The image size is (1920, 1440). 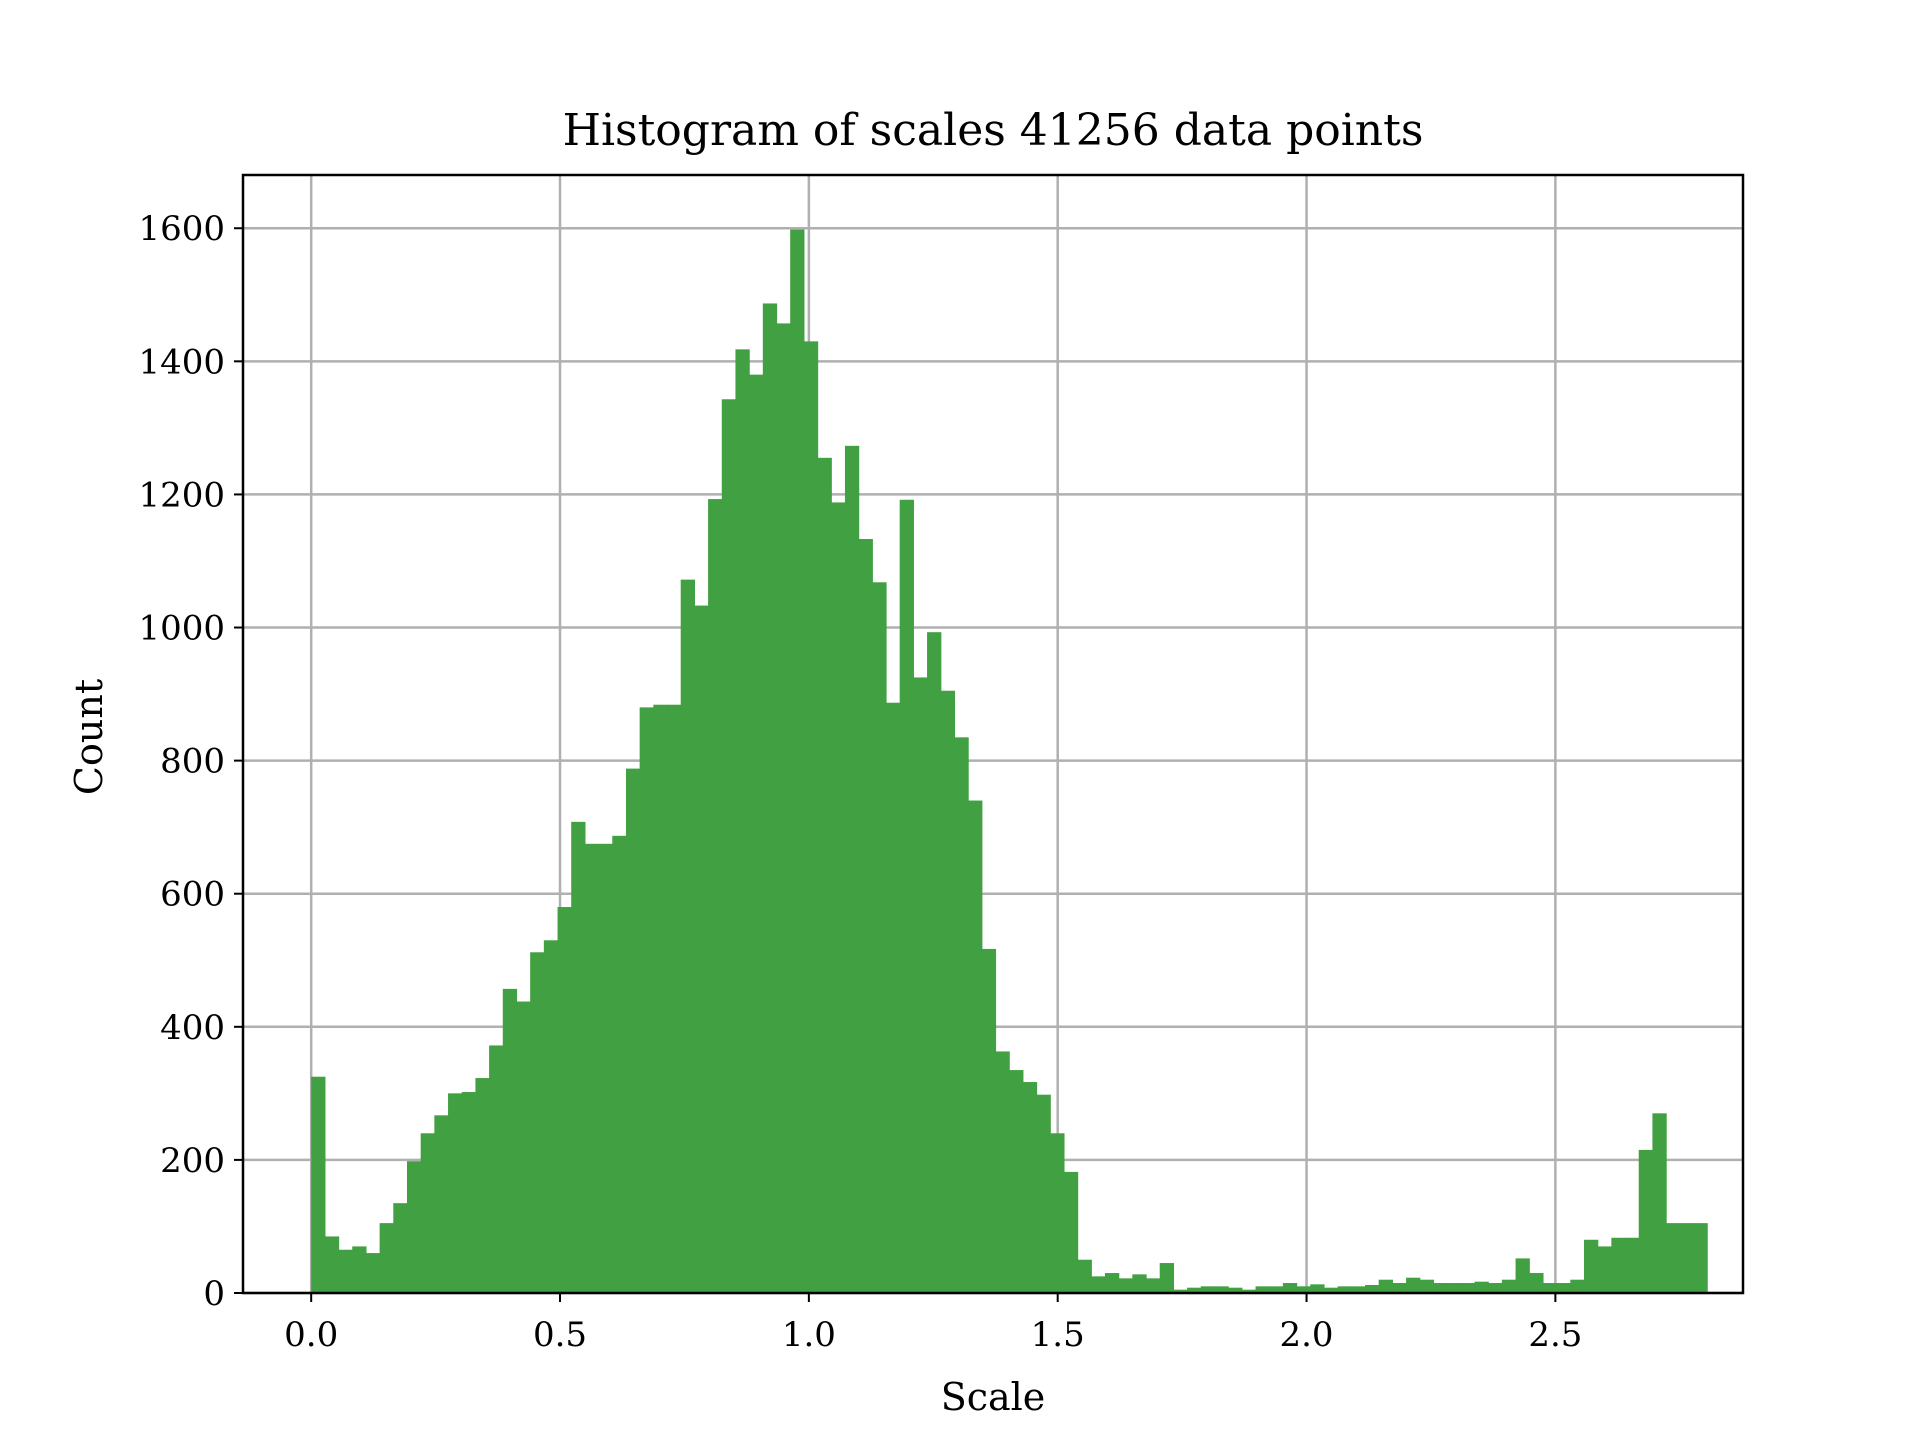 I want to click on x-tick-label: 0.5, so click(x=560, y=1335).